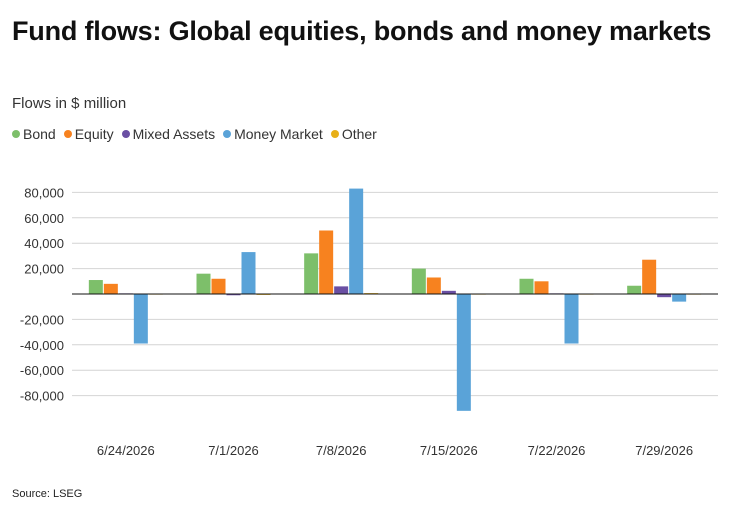 This screenshot has width=734, height=507. I want to click on legend-label-other: Other, so click(359, 134).